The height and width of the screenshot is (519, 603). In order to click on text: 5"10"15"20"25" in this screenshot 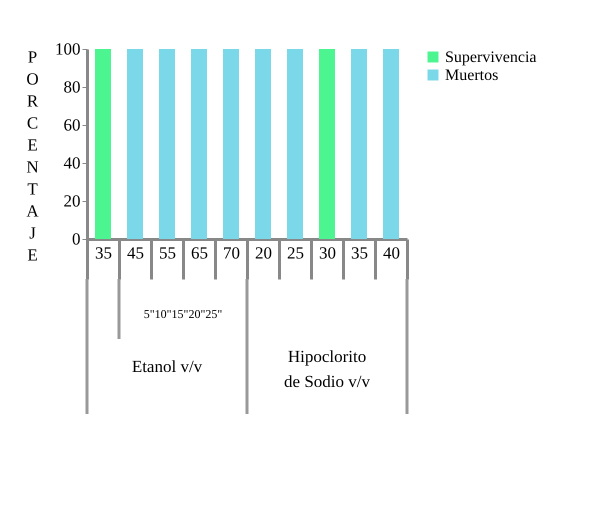, I will do `click(183, 314)`.